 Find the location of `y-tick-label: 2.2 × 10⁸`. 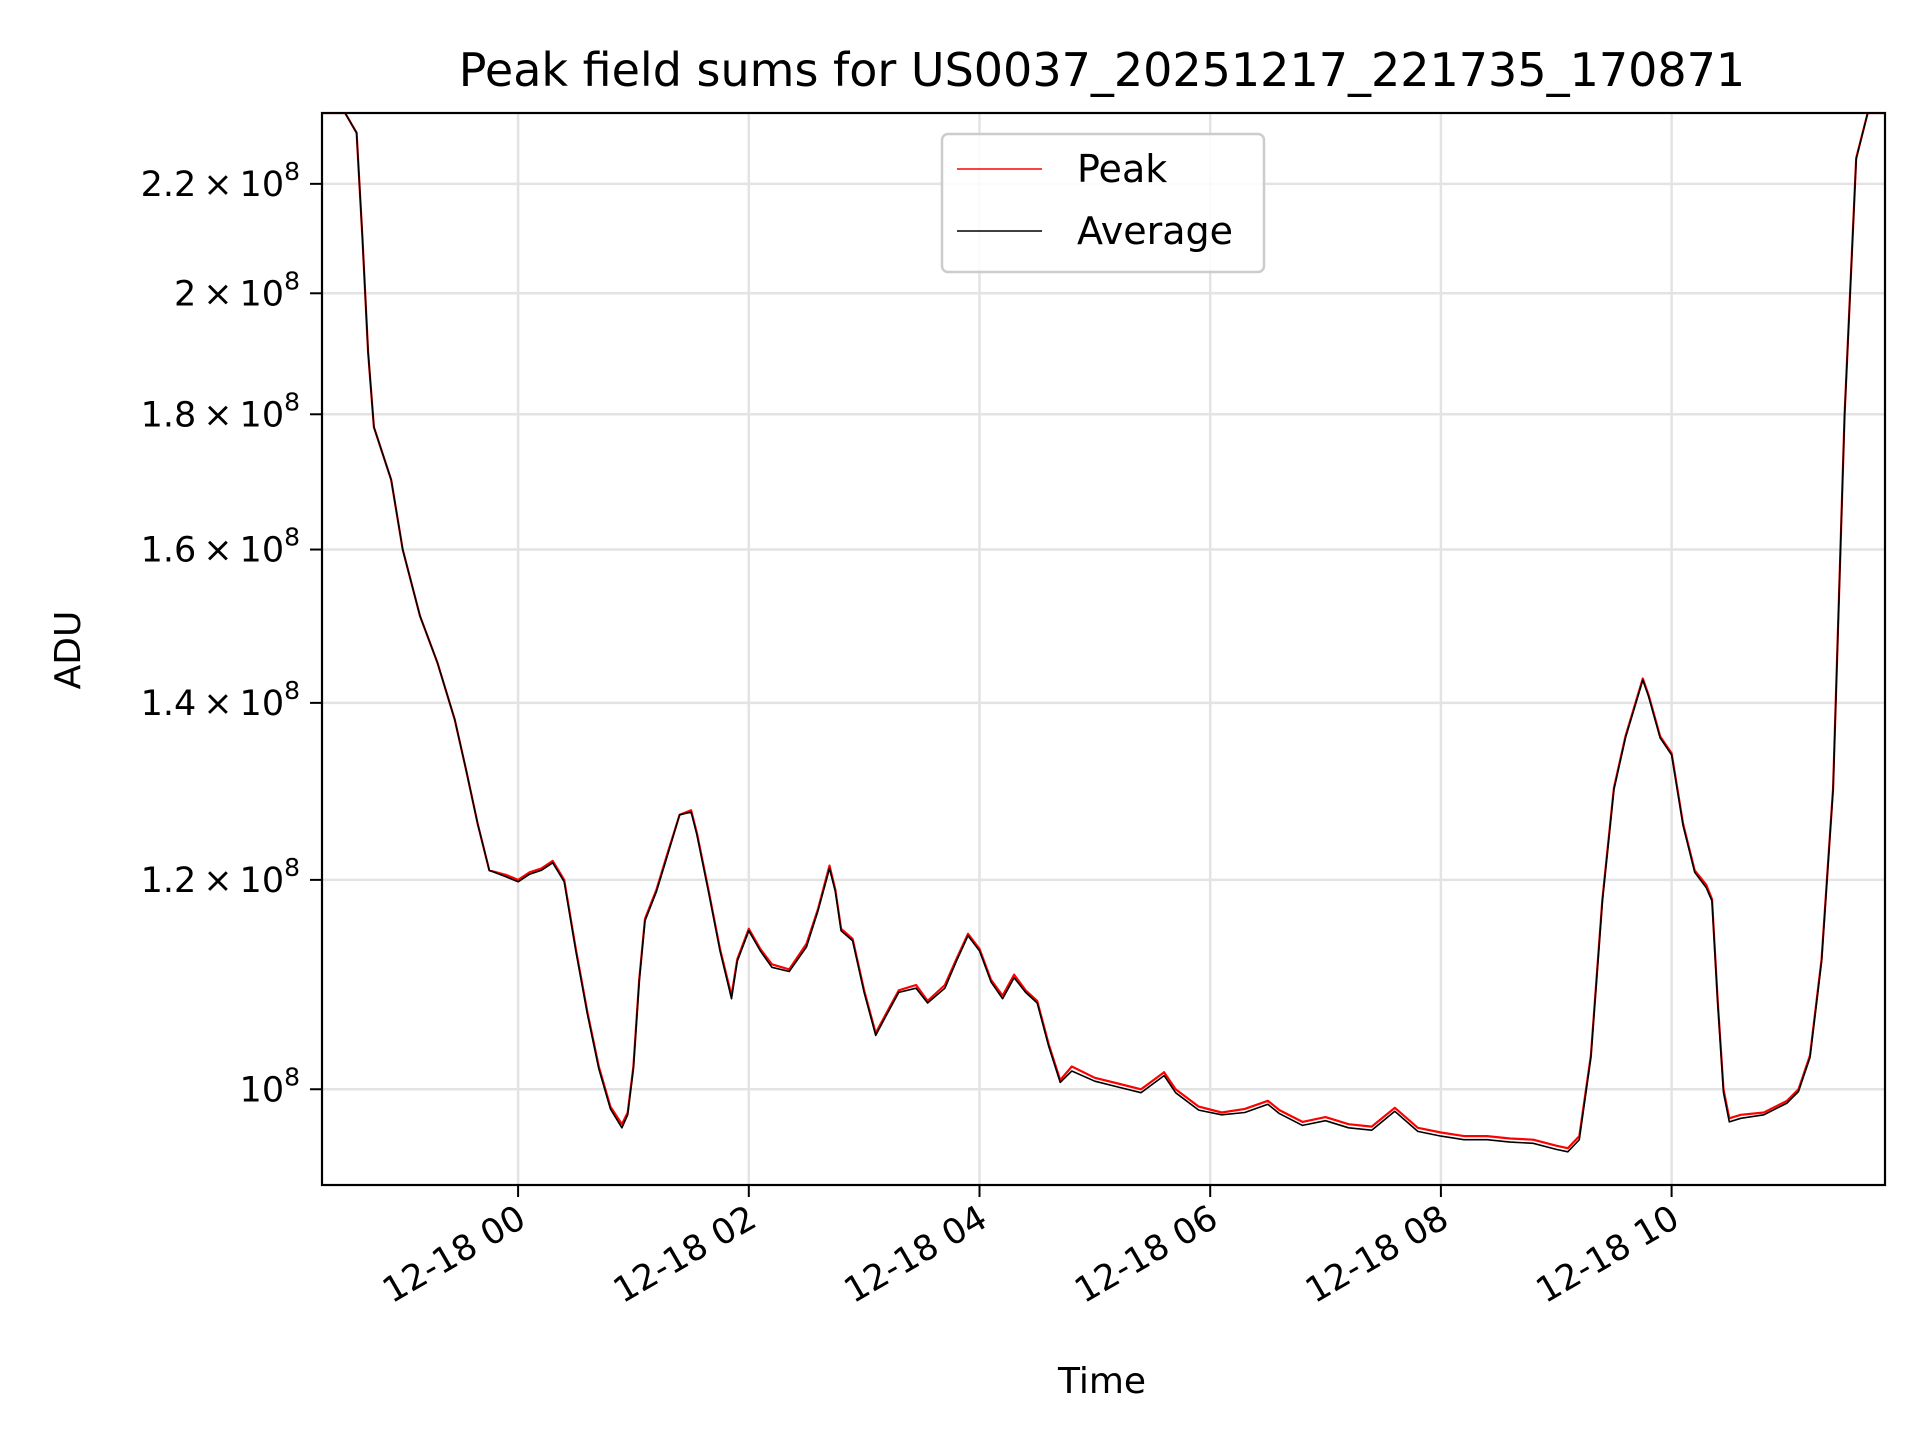

y-tick-label: 2.2 × 10⁸ is located at coordinates (220, 181).